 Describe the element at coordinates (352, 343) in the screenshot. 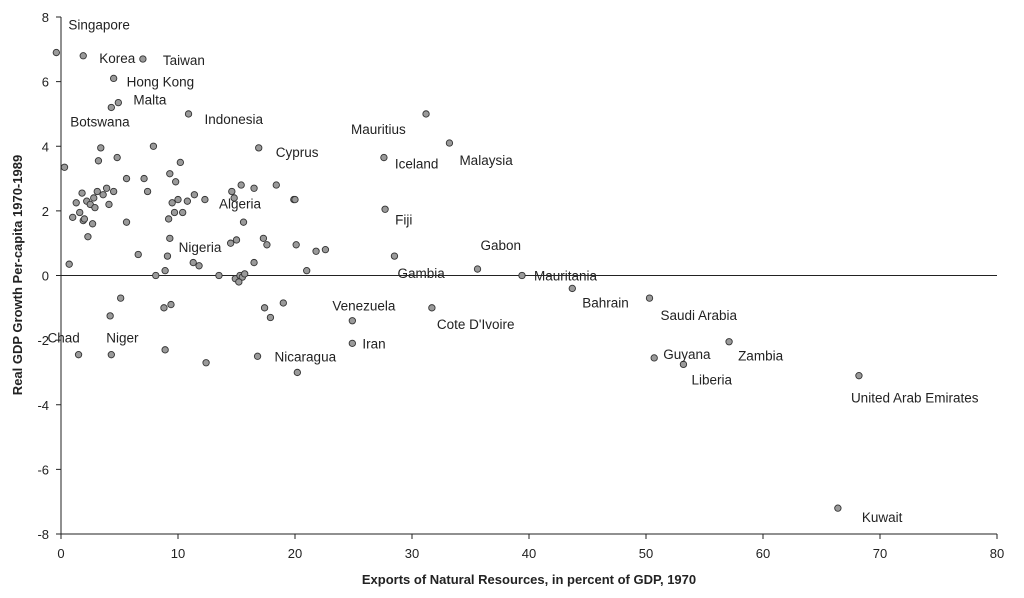

I see `data-point-iran` at that location.